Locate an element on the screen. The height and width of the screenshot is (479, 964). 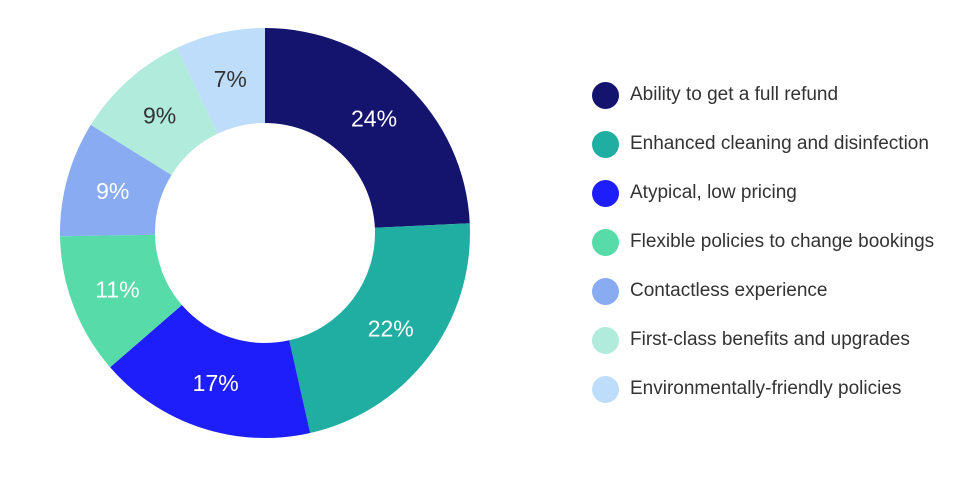
legend-item: Atypical, low pricing is located at coordinates (763, 193).